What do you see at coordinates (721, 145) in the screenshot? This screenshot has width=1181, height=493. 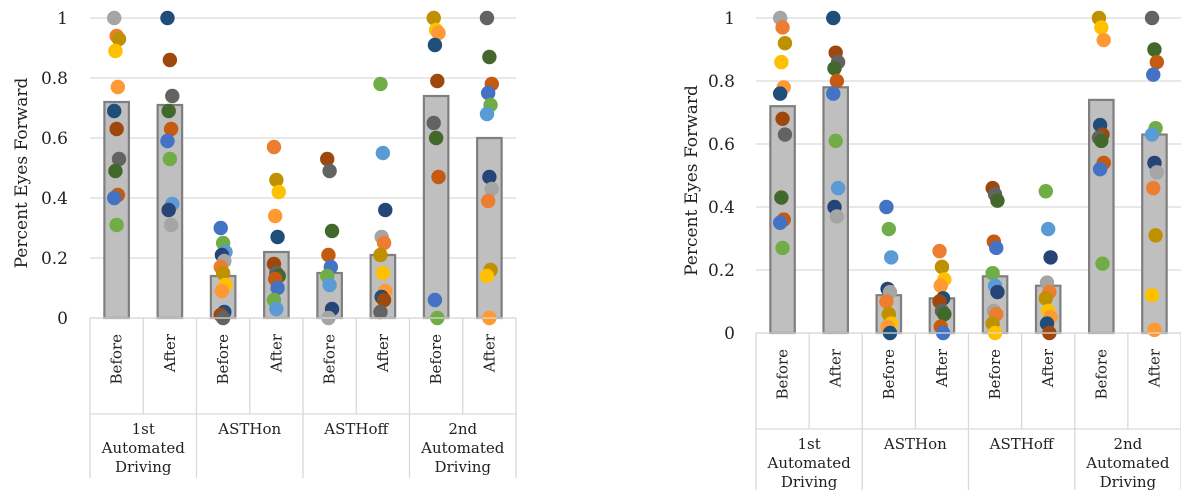 I see `y-tick-label: 0.6` at bounding box center [721, 145].